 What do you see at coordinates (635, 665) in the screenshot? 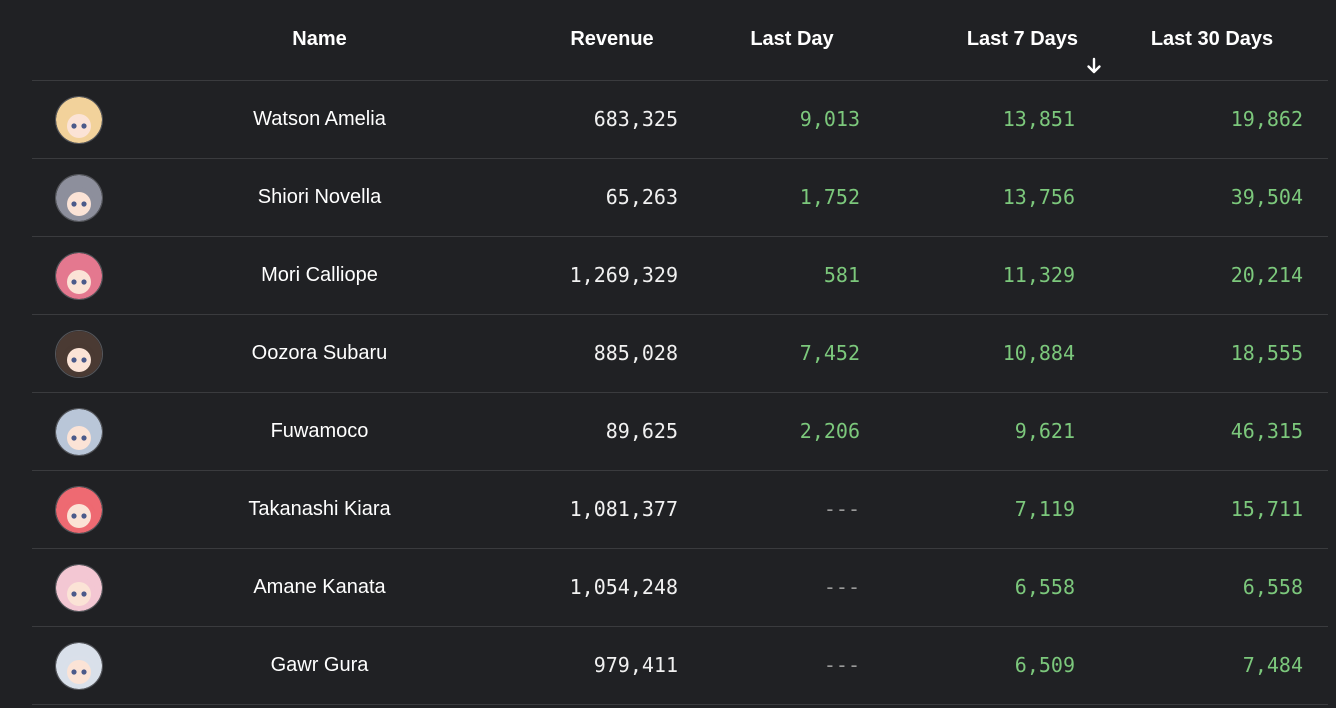
I see `revenue-value: 979,411` at bounding box center [635, 665].